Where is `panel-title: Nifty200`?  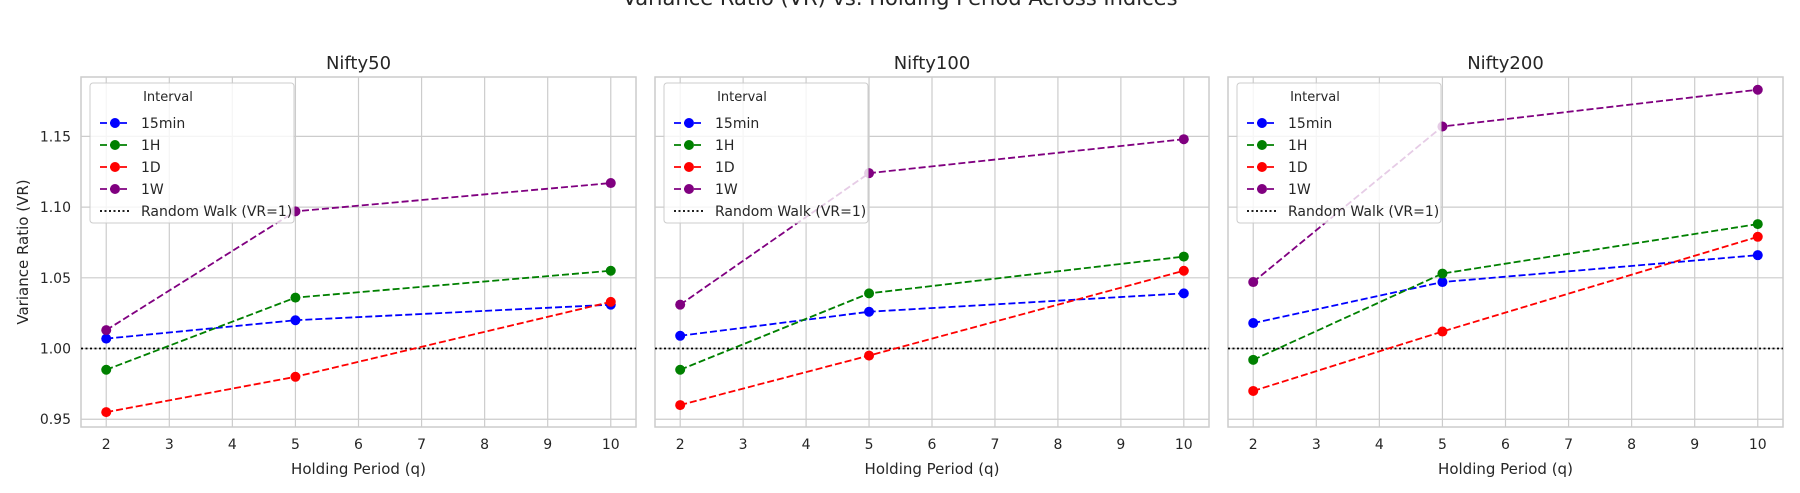
panel-title: Nifty200 is located at coordinates (1505, 63).